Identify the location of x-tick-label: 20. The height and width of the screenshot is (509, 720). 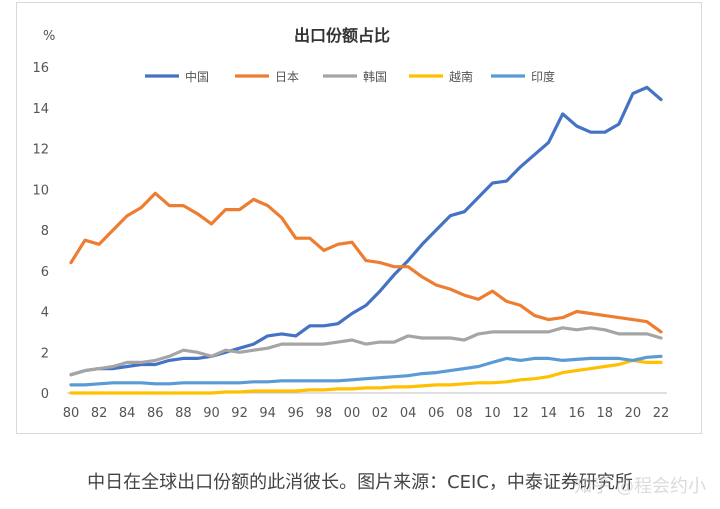
(633, 413).